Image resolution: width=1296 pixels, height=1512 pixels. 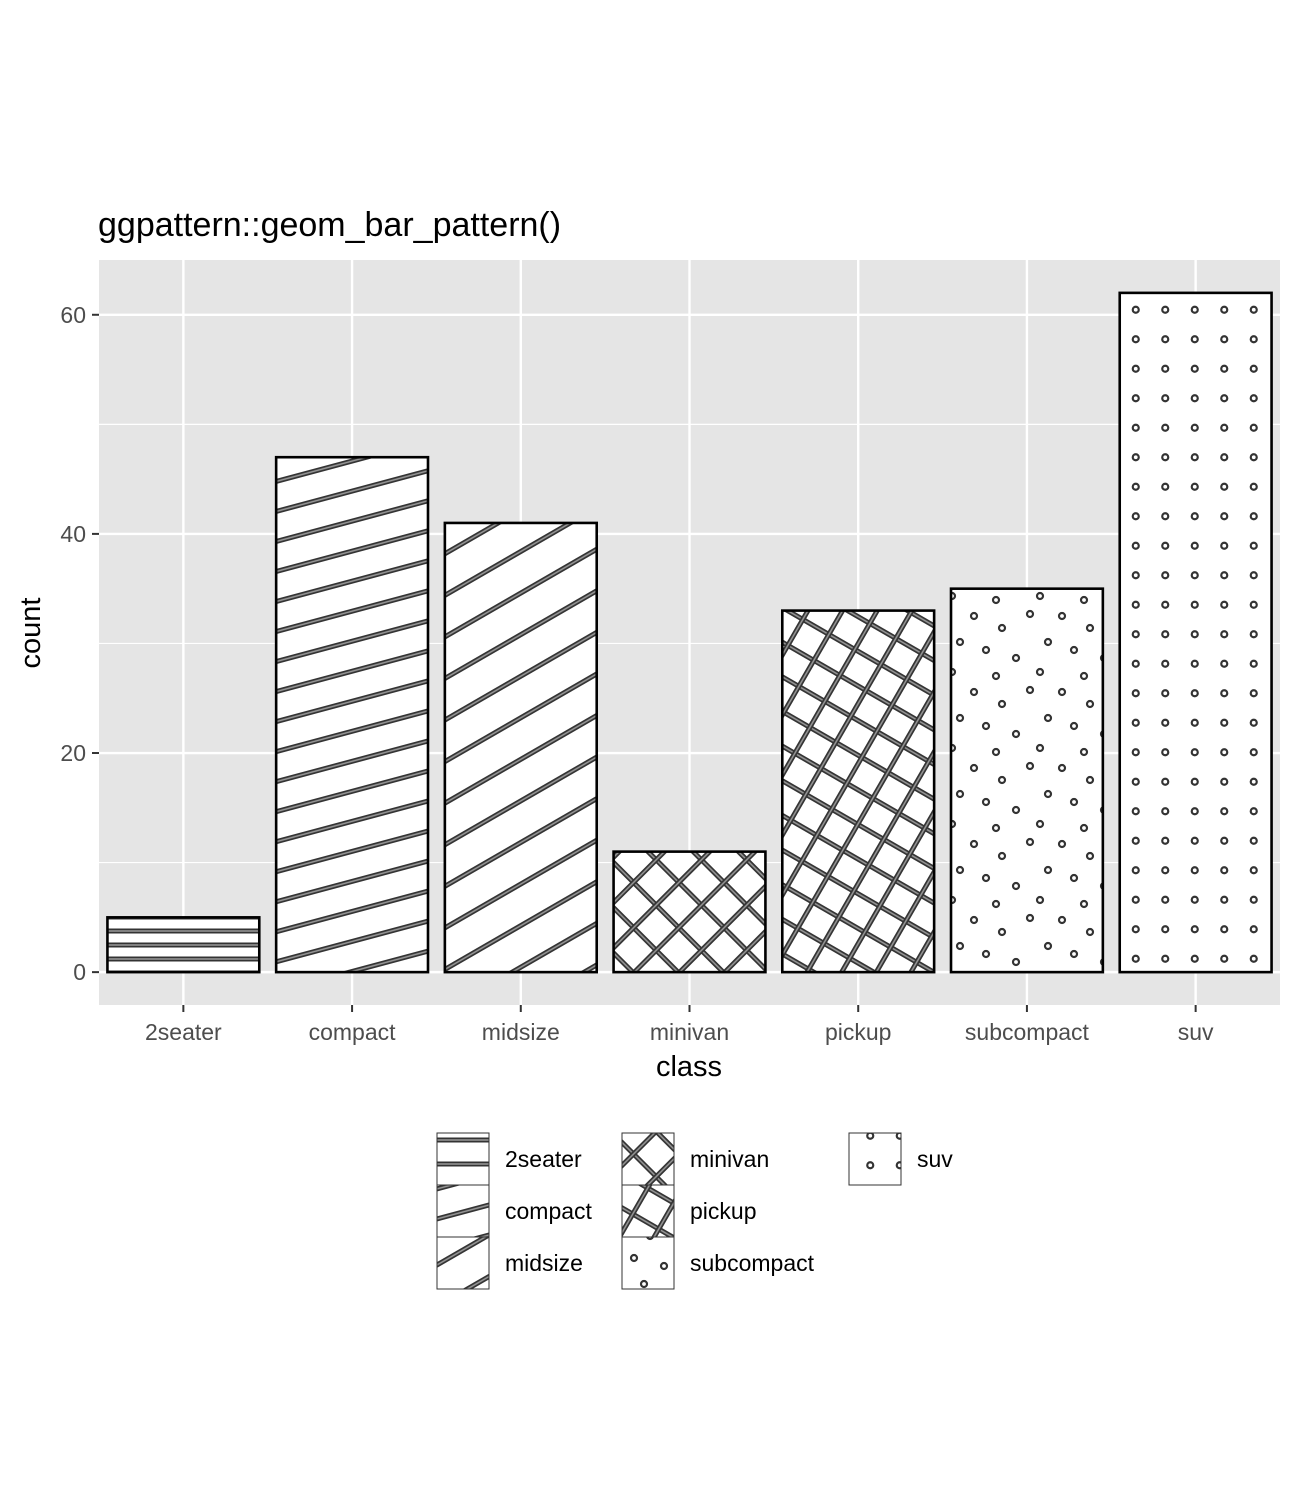 I want to click on x-tick-label: midsize, so click(x=521, y=1032).